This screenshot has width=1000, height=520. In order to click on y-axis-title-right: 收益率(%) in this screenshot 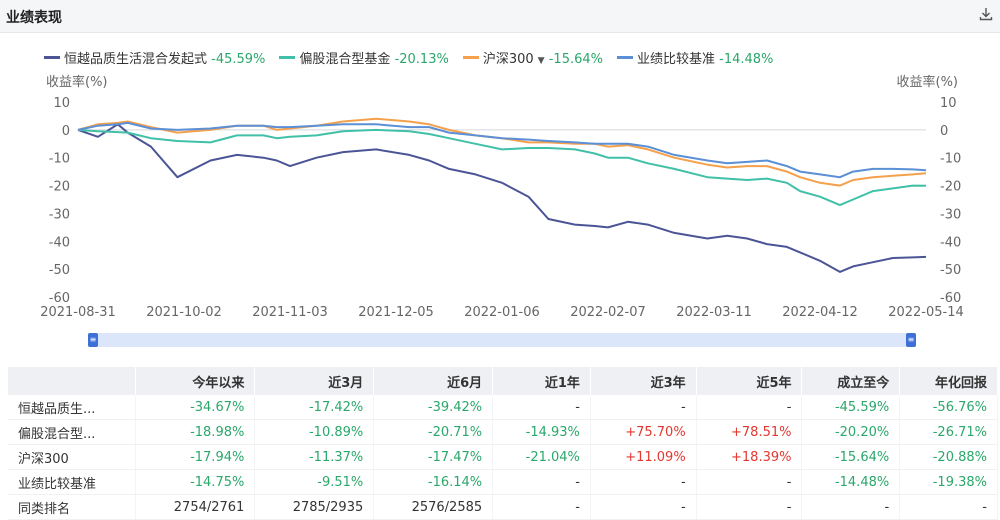, I will do `click(928, 82)`.